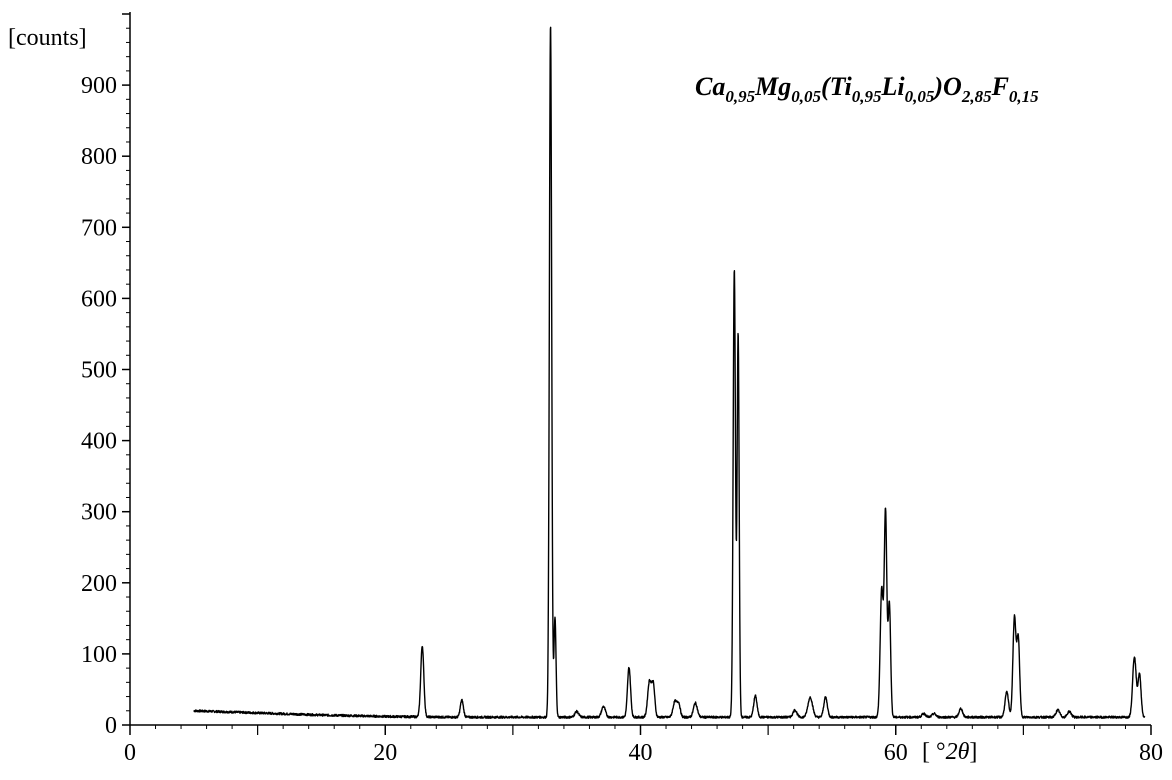 This screenshot has height=780, width=1172. I want to click on y-axis: 0 100 200 300 400 500 600 700 800 900, so click(106, 375).